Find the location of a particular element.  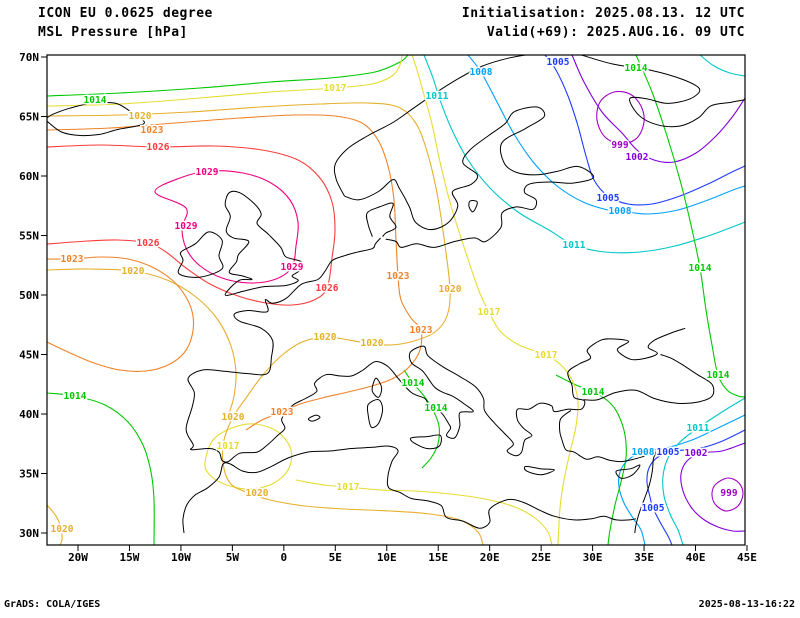

lat-label: 55N is located at coordinates (29, 236).